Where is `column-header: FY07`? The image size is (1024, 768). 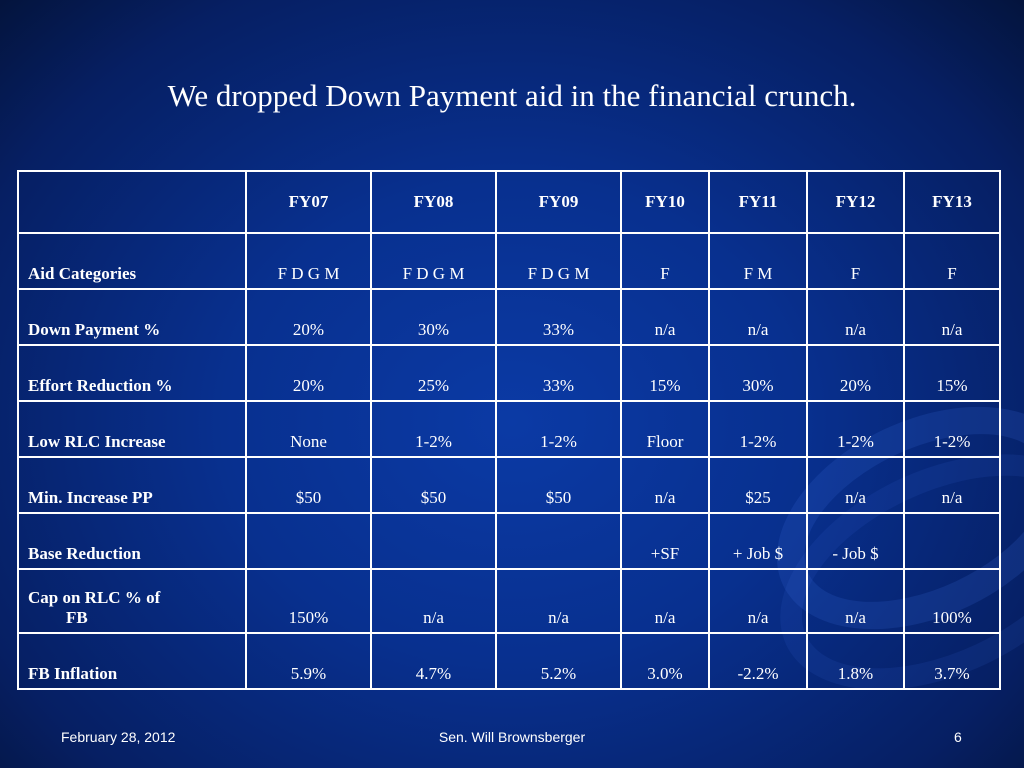
column-header: FY07 is located at coordinates (308, 202).